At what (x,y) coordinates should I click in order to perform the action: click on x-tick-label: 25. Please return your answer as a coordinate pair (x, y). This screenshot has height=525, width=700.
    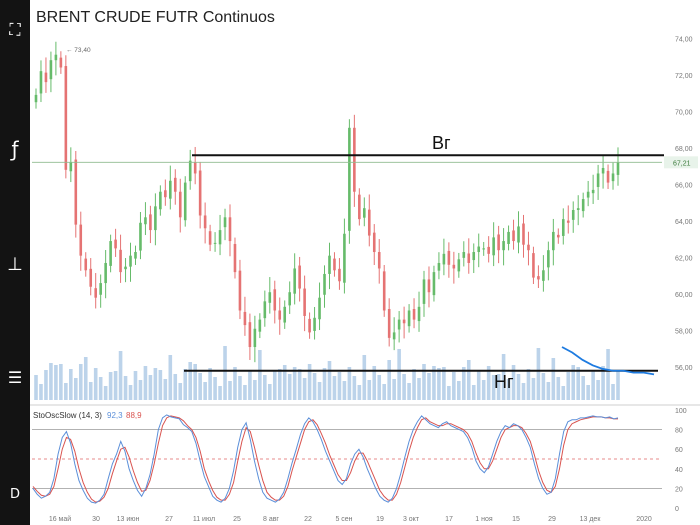
    Looking at the image, I should click on (237, 519).